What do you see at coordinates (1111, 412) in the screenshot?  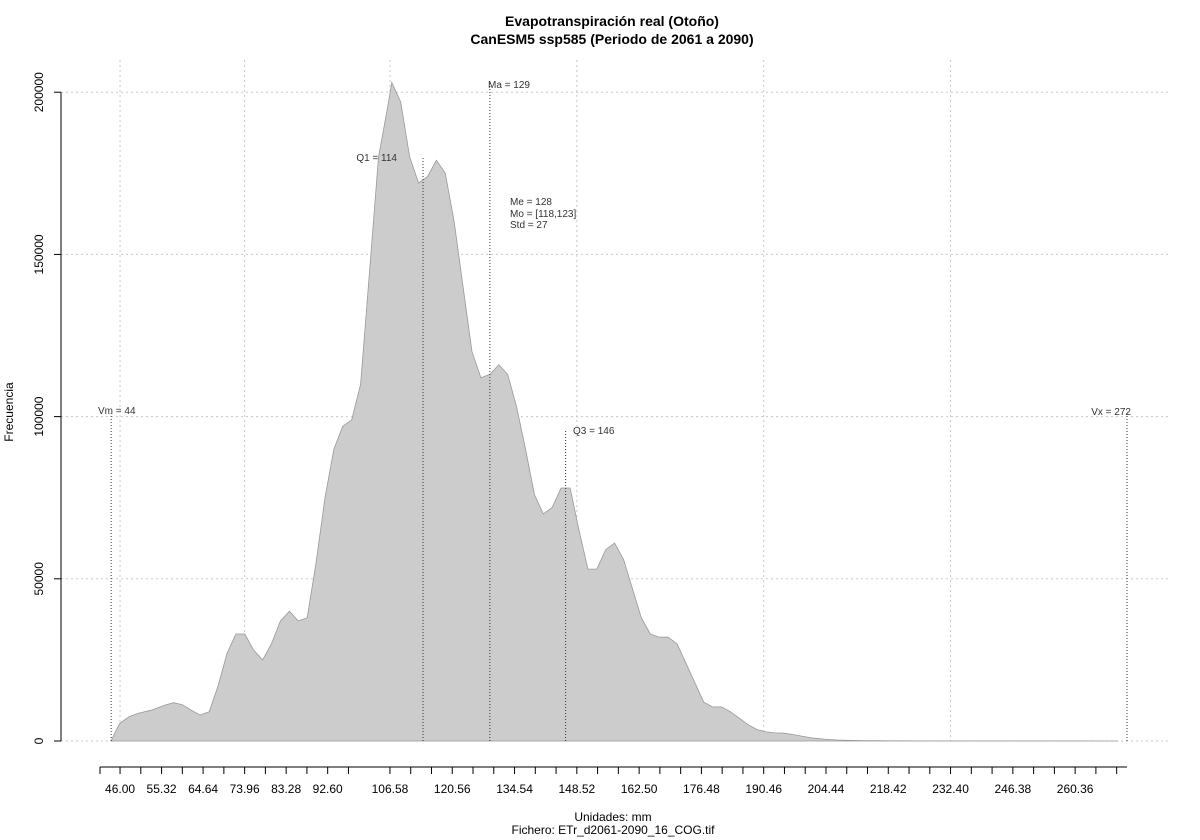 I see `vx-label: Vx = 272` at bounding box center [1111, 412].